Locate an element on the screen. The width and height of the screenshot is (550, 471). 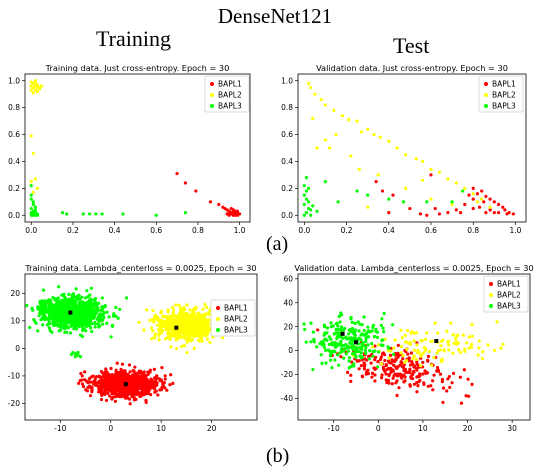
legend-label: BAPL3 is located at coordinates (504, 106).